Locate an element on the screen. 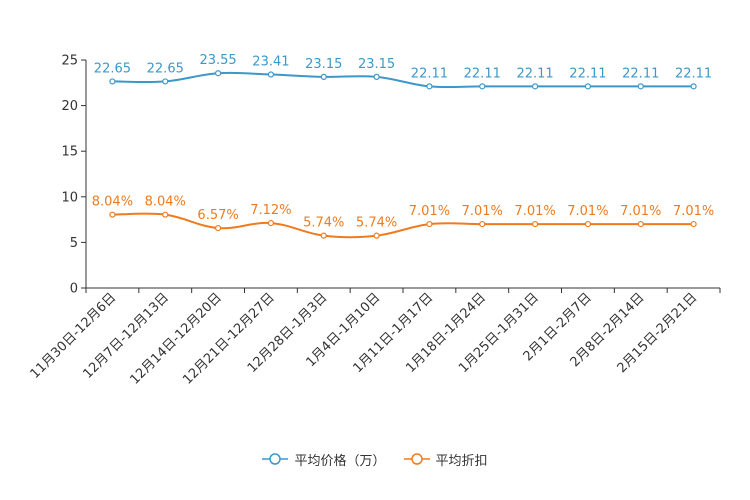 The image size is (750, 500). legend-label-discount: 平均折扣 is located at coordinates (461, 461).